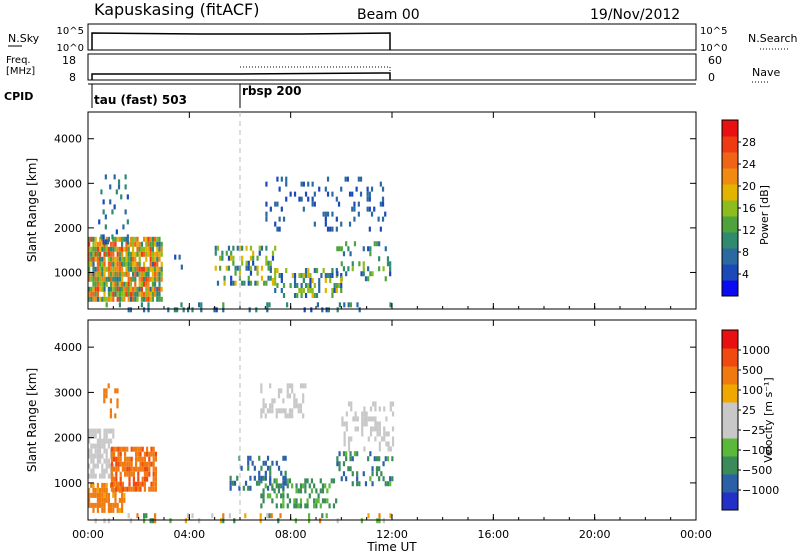 This screenshot has width=800, height=554. I want to click on power-scale-tick-label: 4, so click(745, 274).